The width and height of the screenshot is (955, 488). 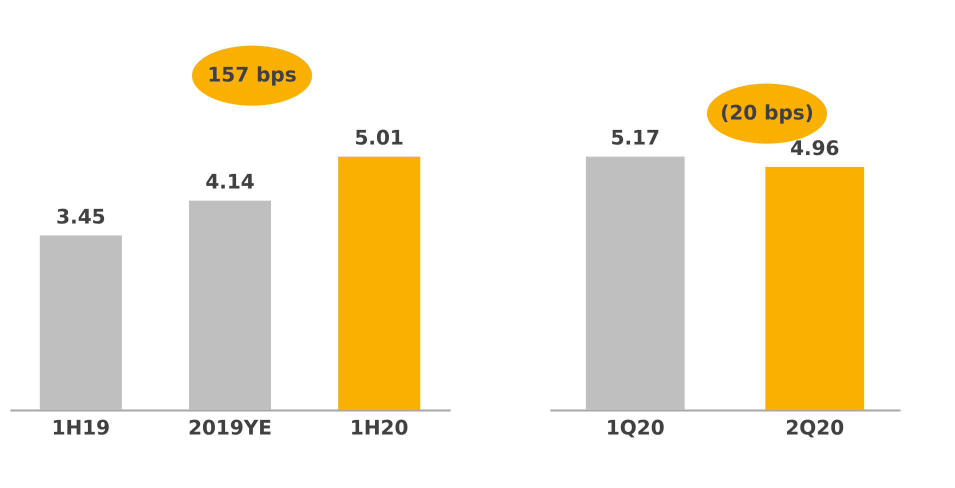 I want to click on x-tick-label: 1H19, so click(x=81, y=428).